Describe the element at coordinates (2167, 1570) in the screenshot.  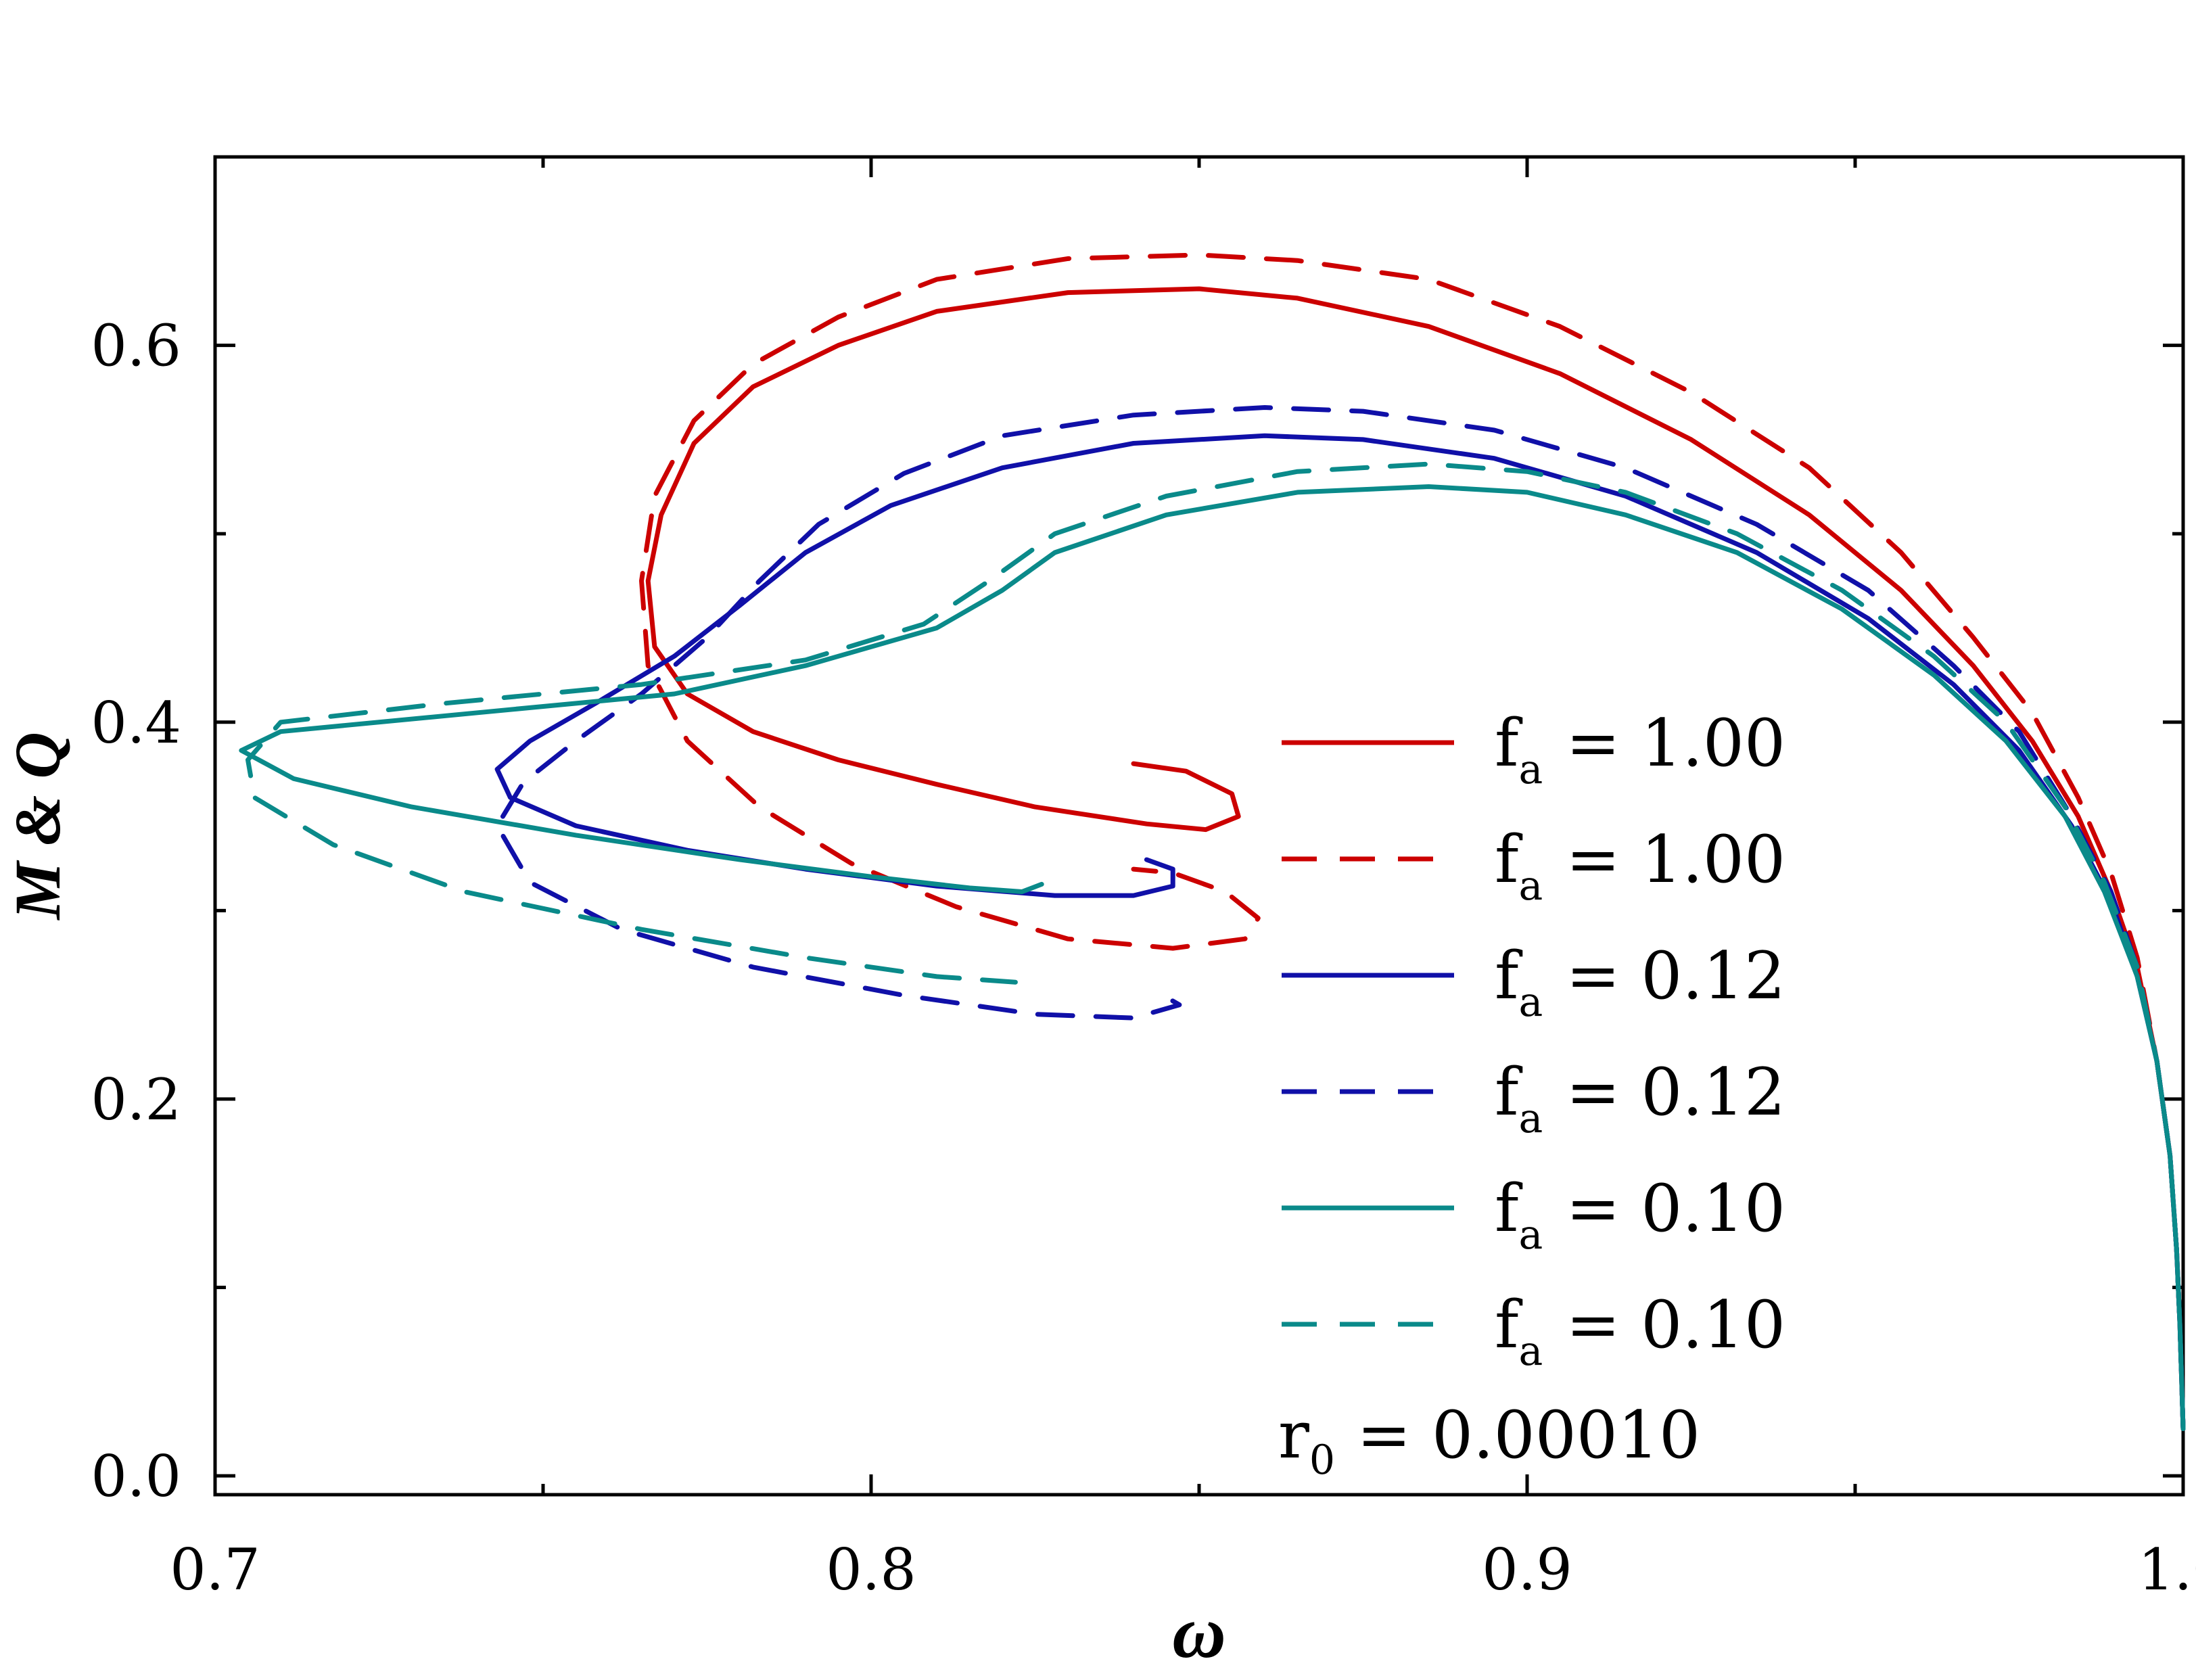
I see `x-tick-label: 1.0` at that location.